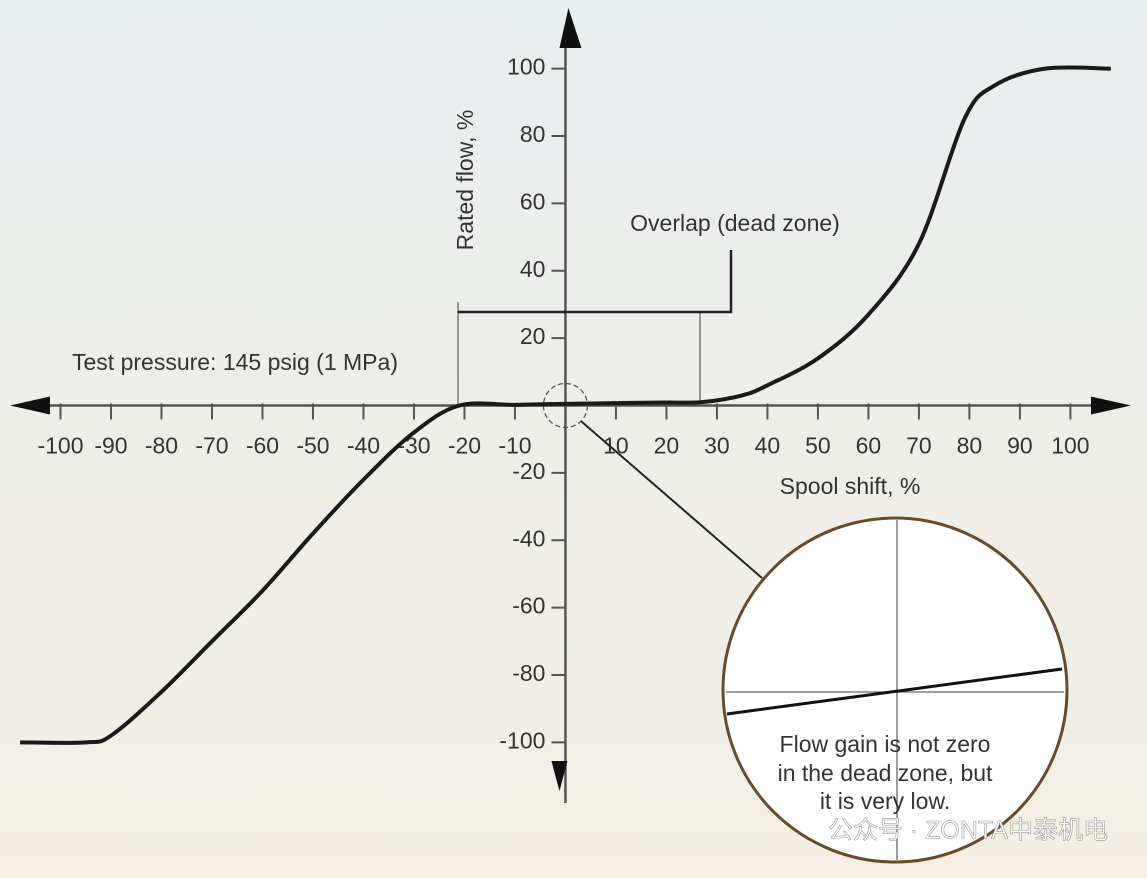 This screenshot has width=1147, height=878. Describe the element at coordinates (768, 446) in the screenshot. I see `x-tick-label: 40` at that location.